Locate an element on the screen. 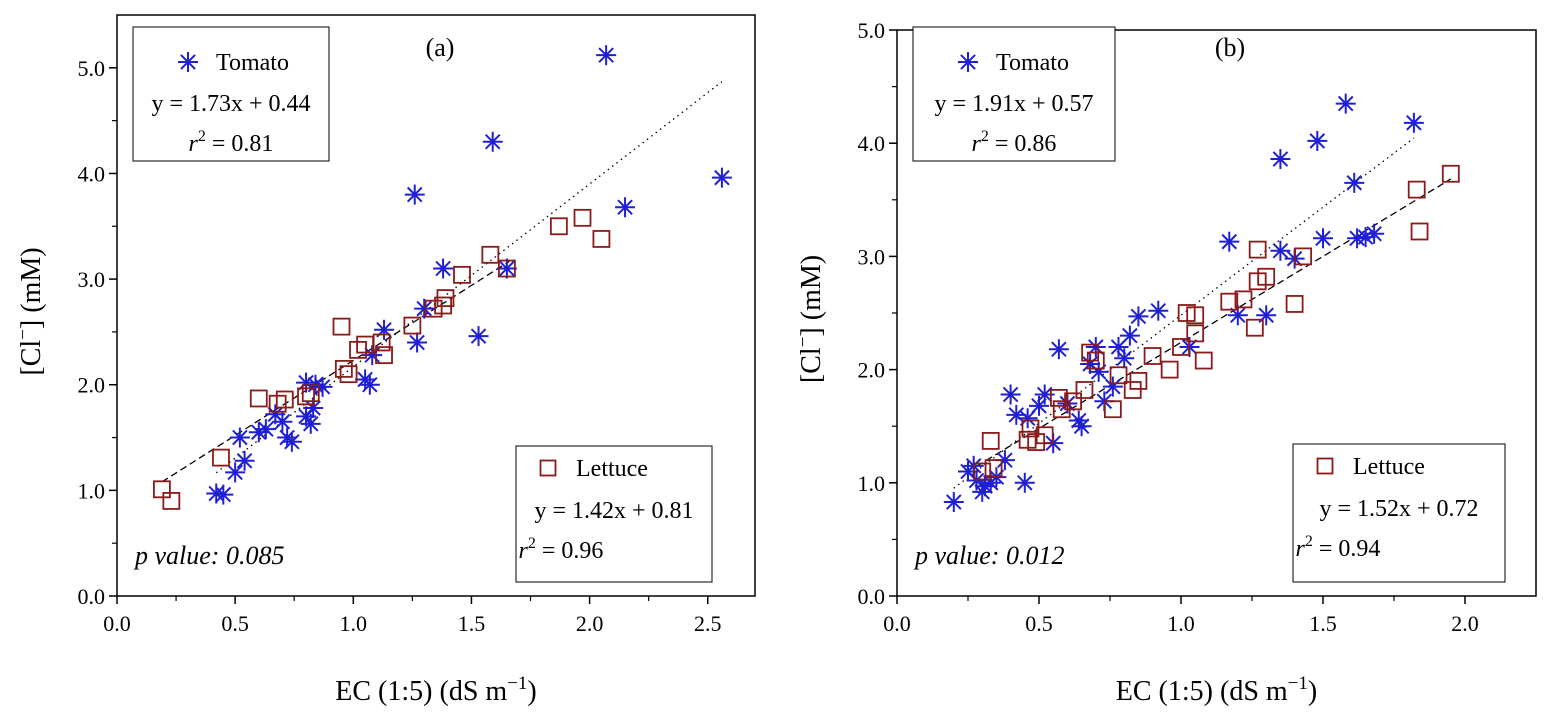 This screenshot has width=1554, height=715. y-axis-title-sup: − is located at coordinates (803, 342).